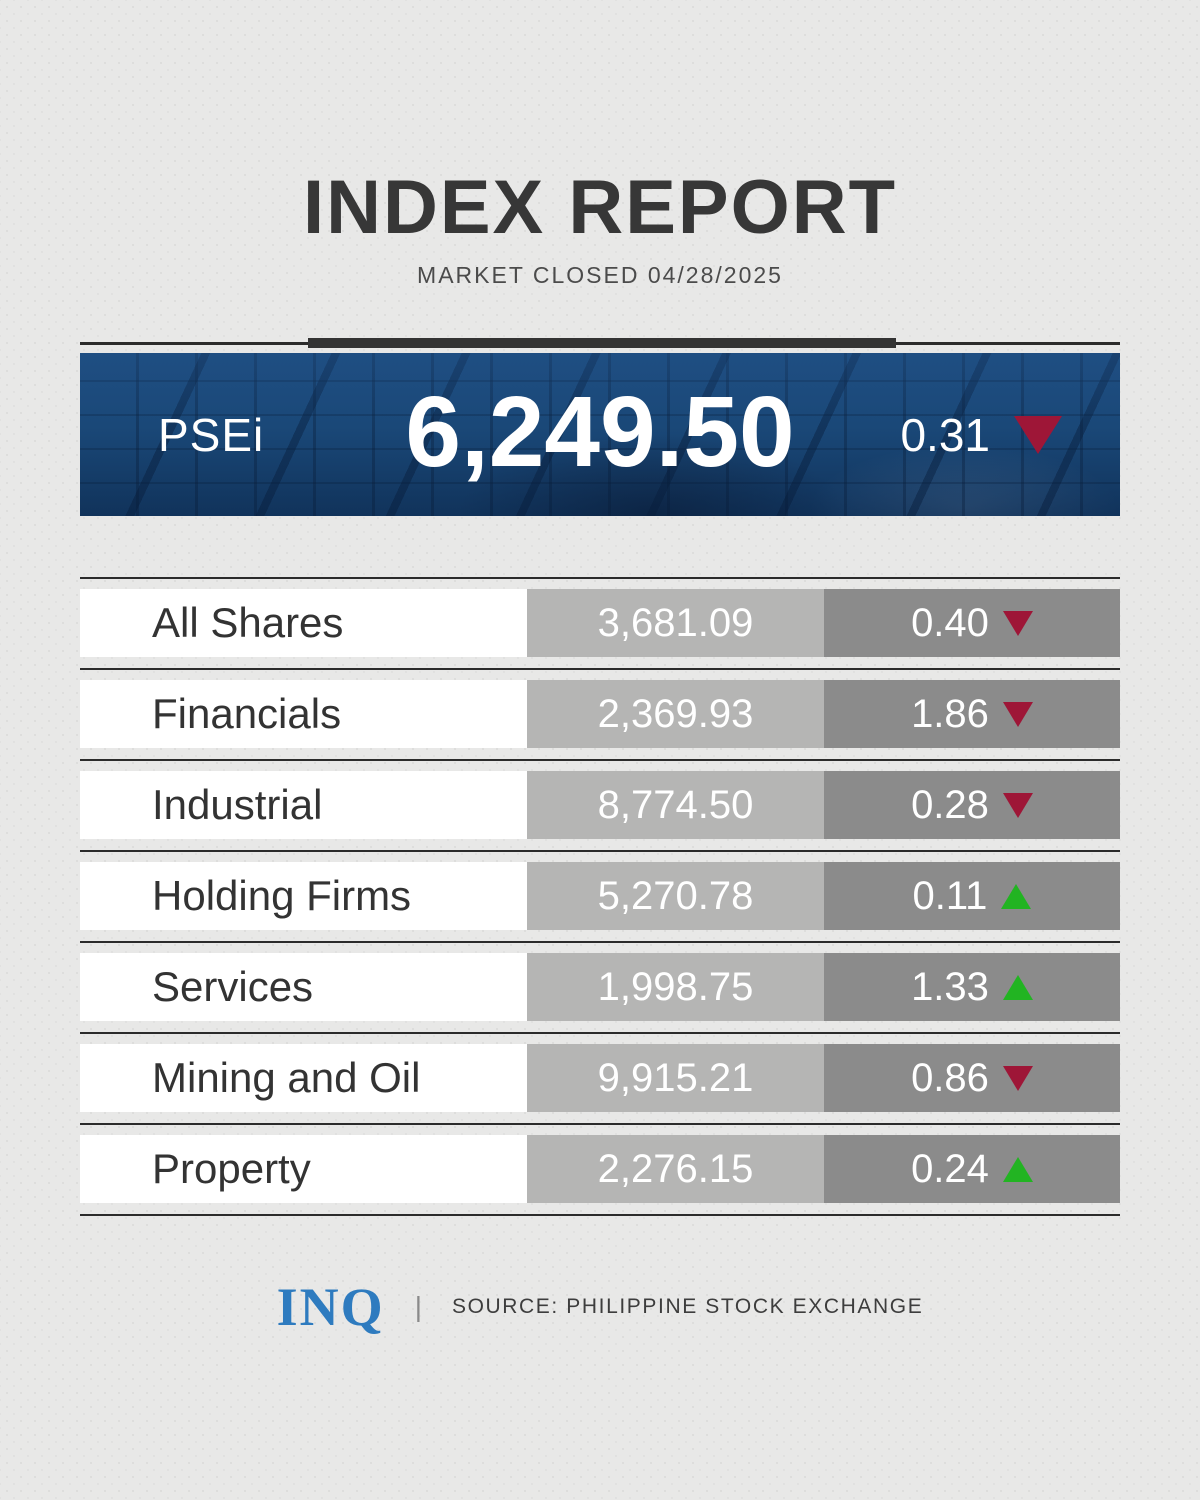 This screenshot has width=1200, height=1500. What do you see at coordinates (600, 207) in the screenshot?
I see `page-title: INDEX REPORT` at bounding box center [600, 207].